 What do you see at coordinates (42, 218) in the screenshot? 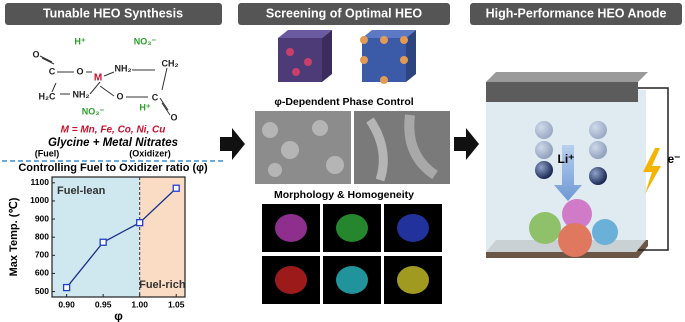
I see `y-tick-label: 900` at bounding box center [42, 218].